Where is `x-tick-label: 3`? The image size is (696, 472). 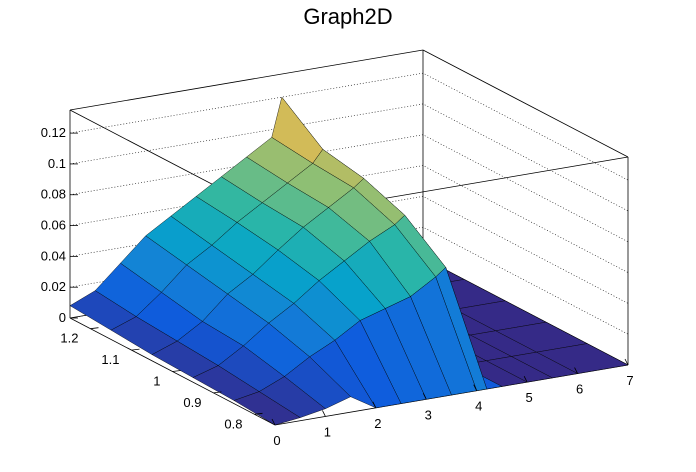 x-tick-label: 3 is located at coordinates (428, 414).